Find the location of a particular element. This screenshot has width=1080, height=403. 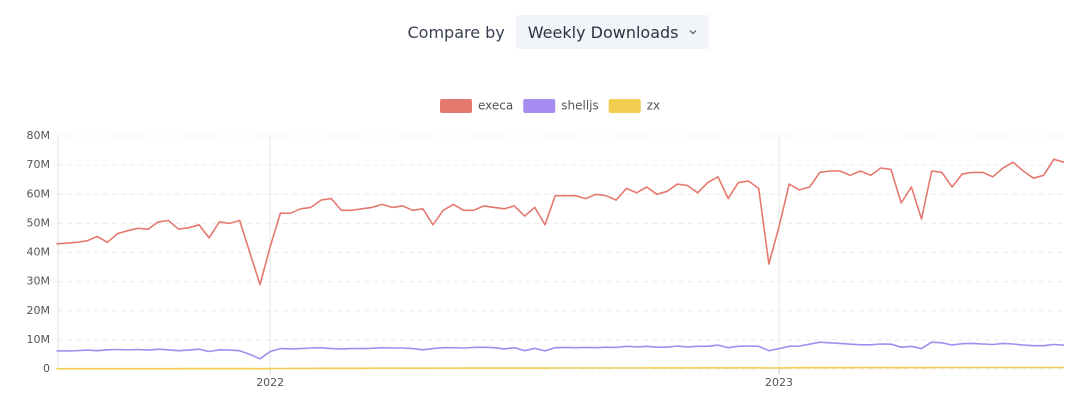

y-tick-label: 60M is located at coordinates (39, 193).